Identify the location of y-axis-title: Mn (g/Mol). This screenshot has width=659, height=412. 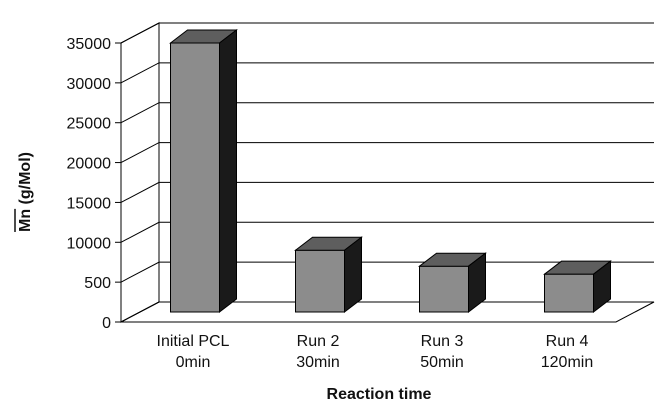
(25, 192).